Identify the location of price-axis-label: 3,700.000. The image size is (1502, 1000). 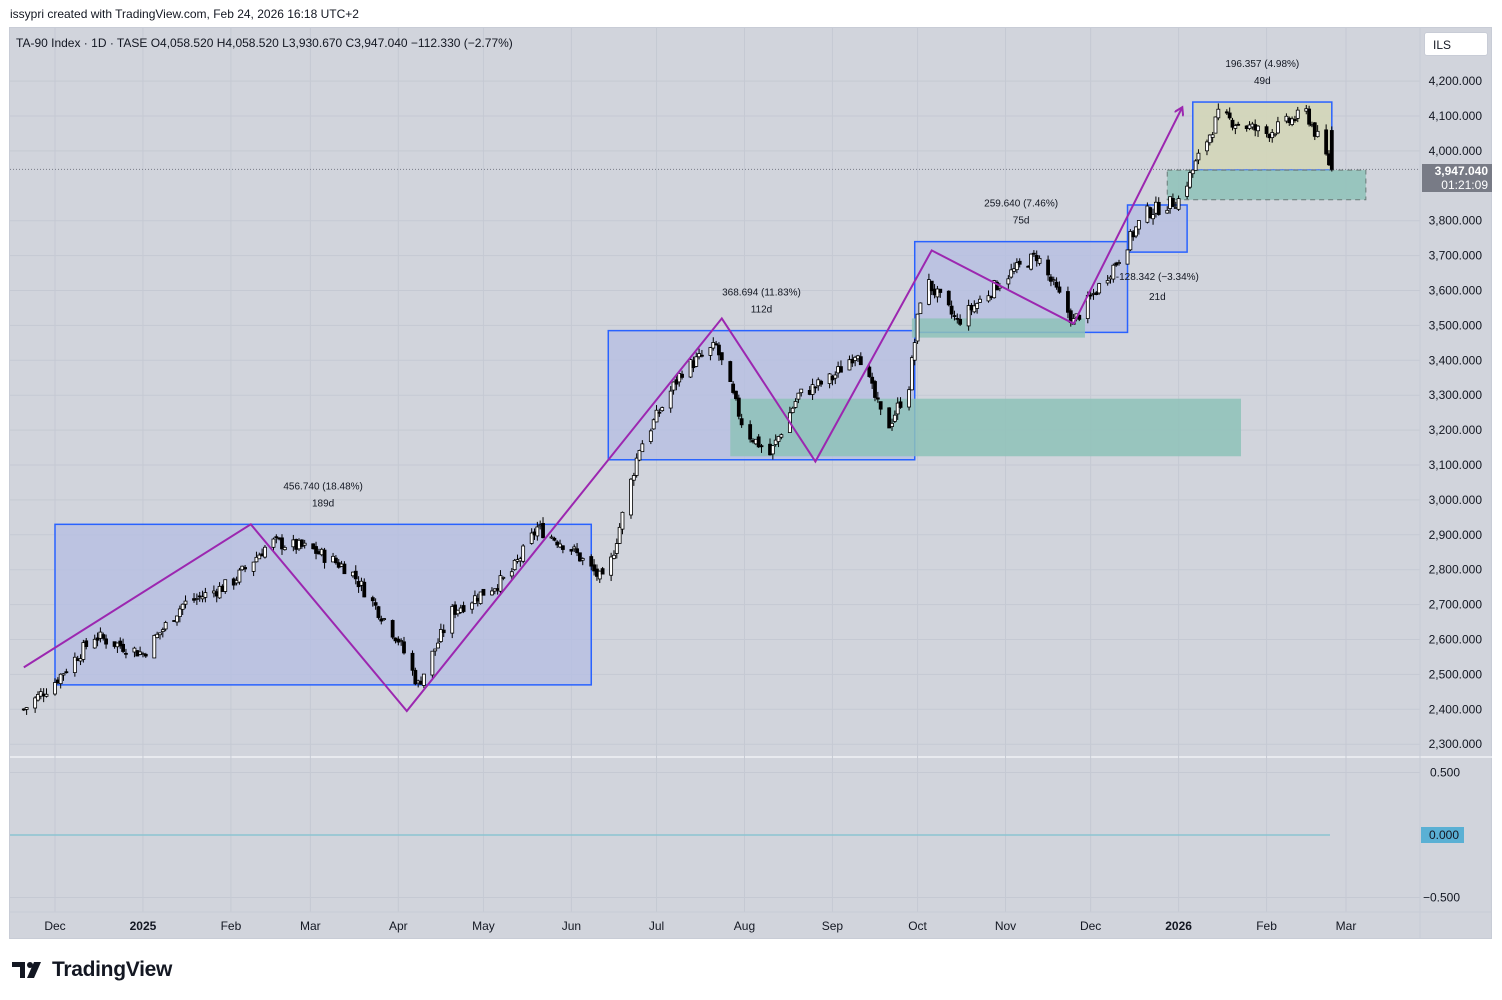
(1456, 256).